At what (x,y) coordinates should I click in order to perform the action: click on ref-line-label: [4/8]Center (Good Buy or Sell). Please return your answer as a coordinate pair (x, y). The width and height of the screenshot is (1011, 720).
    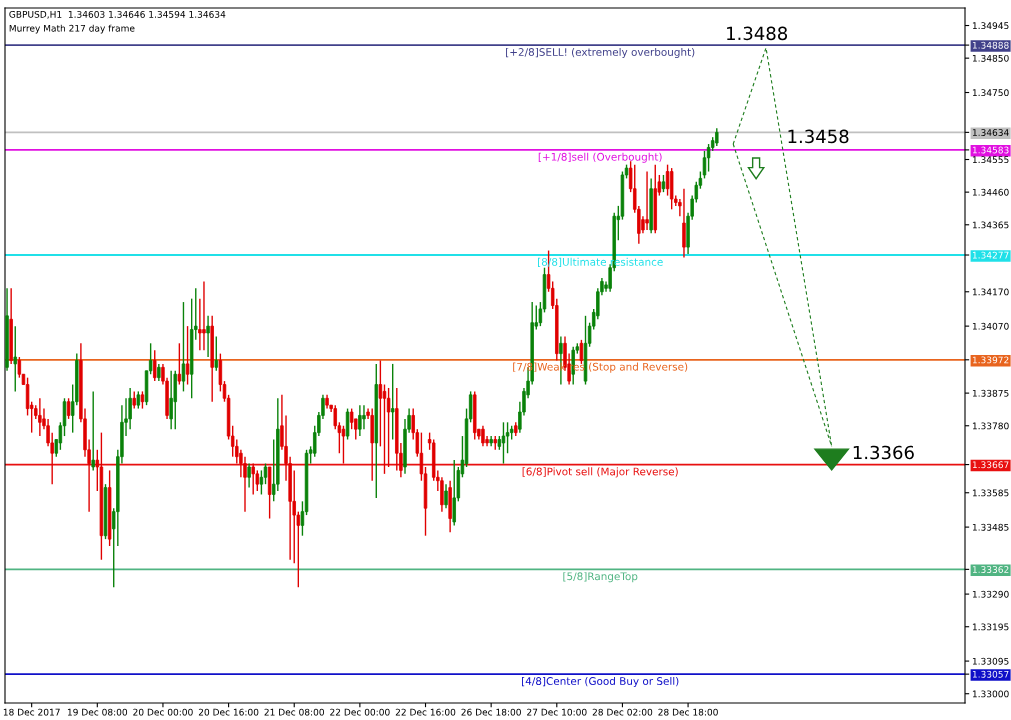
    Looking at the image, I should click on (600, 681).